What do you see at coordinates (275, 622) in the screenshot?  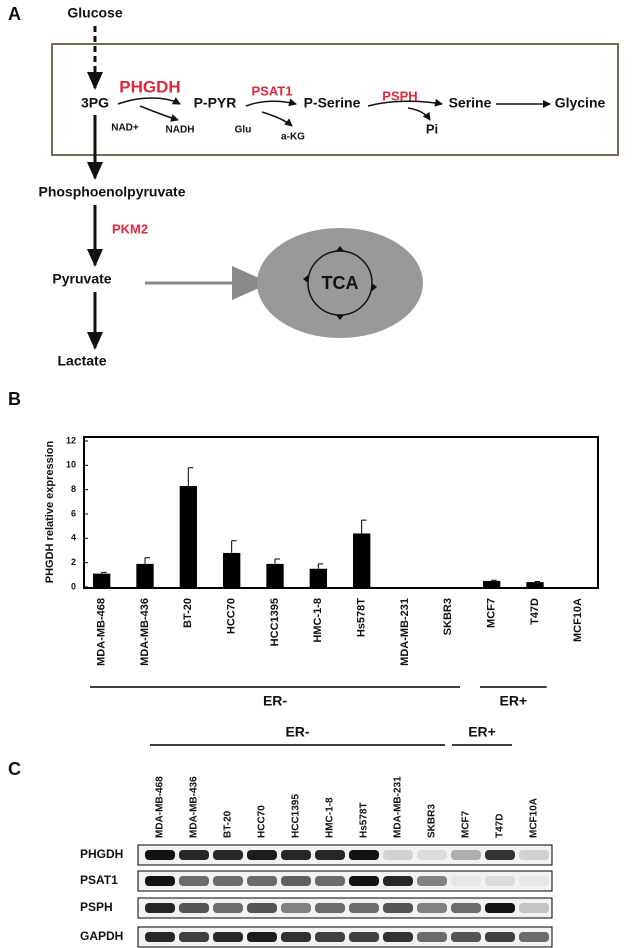 I see `x-tick-label: HCC1395` at bounding box center [275, 622].